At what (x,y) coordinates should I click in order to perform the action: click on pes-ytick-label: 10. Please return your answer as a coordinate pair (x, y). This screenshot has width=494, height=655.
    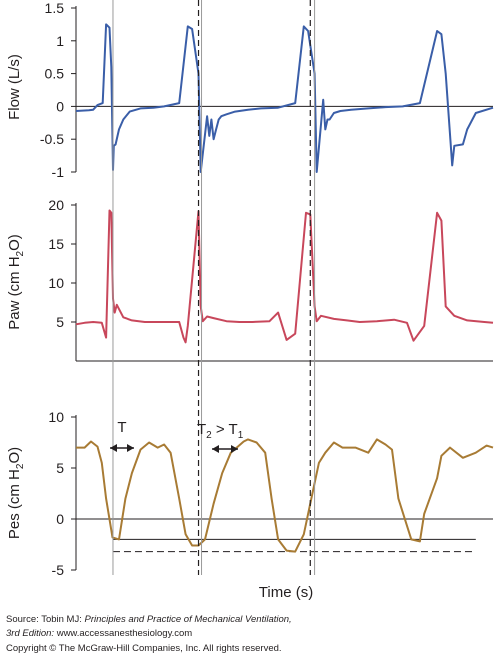
    Looking at the image, I should click on (56, 417).